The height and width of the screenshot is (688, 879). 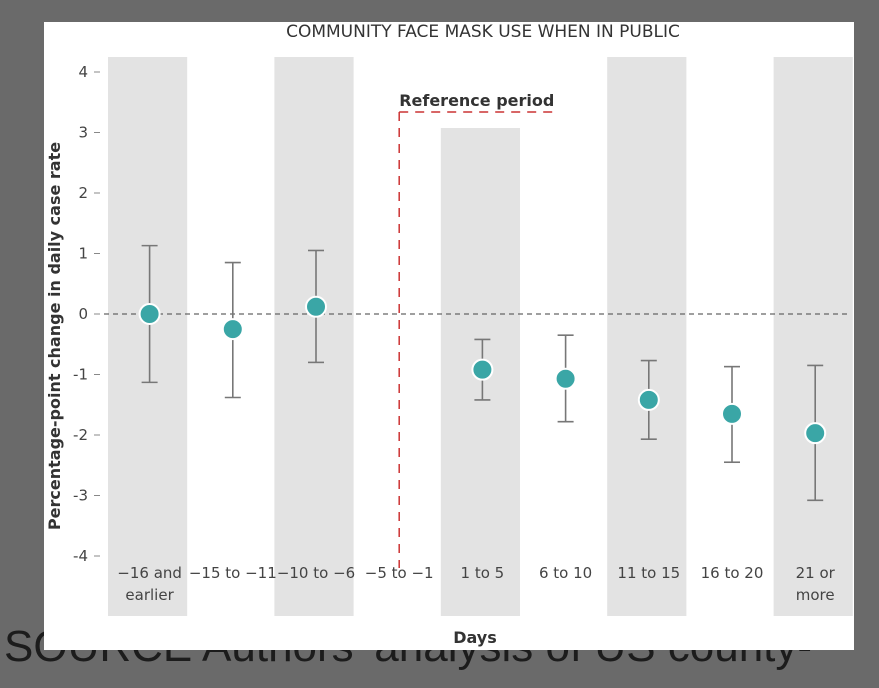 I want to click on y-tick-label: 2, so click(x=83, y=193).